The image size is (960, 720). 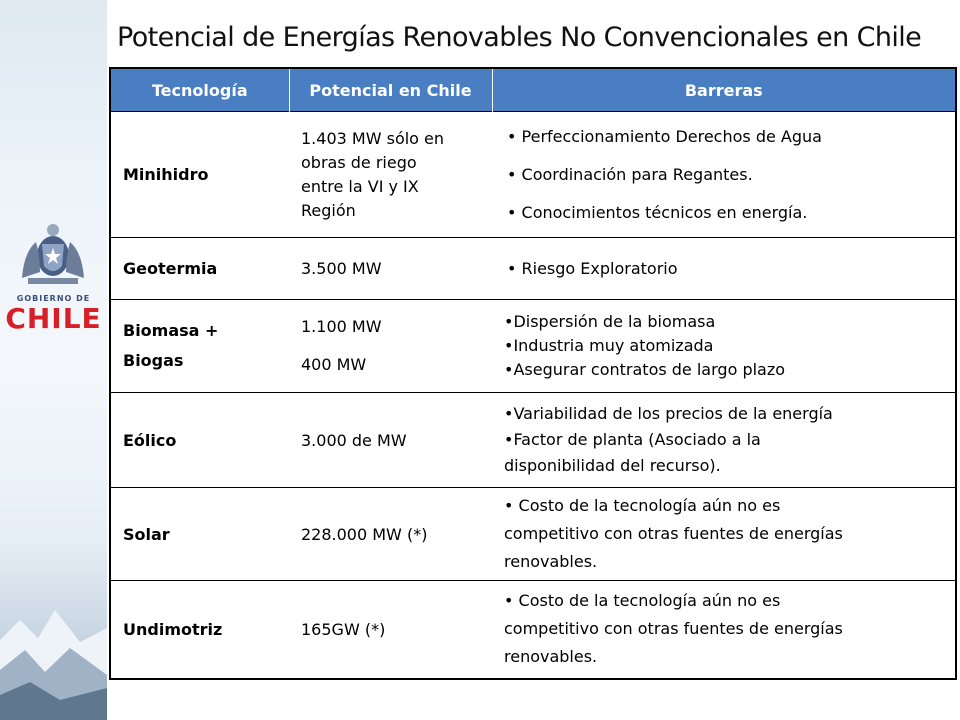 What do you see at coordinates (199, 174) in the screenshot?
I see `tech-cell: Minihidro` at bounding box center [199, 174].